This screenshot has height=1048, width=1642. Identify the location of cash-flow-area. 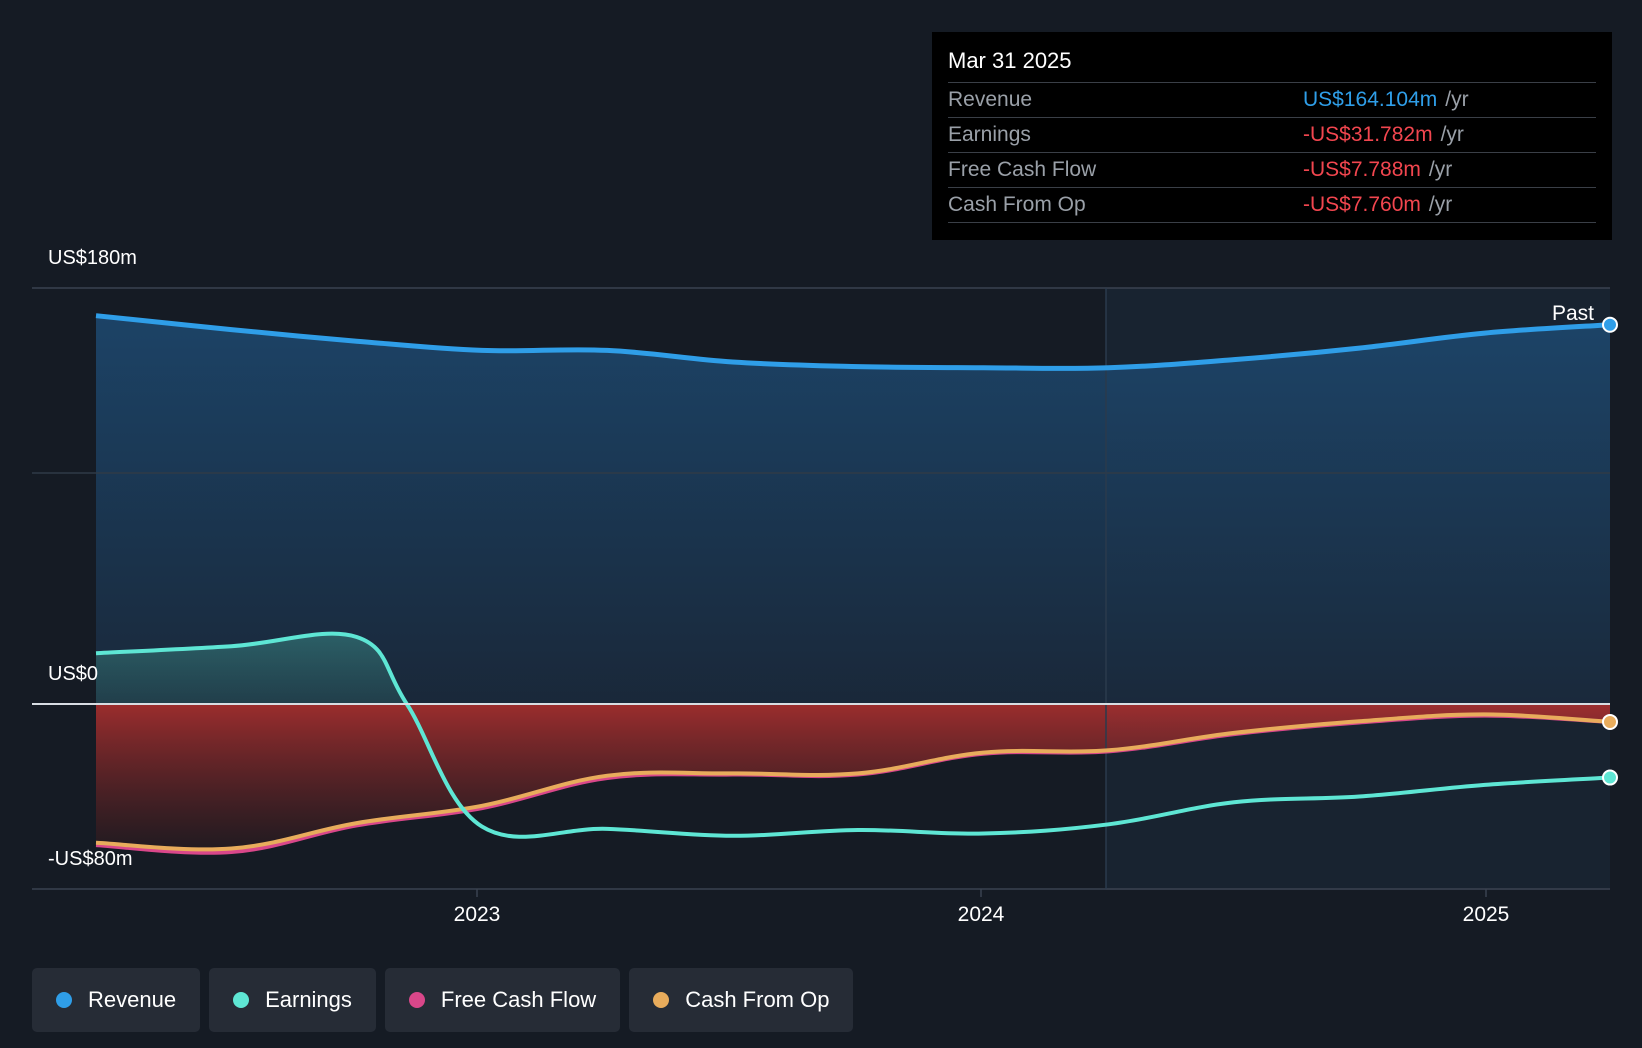
(853, 777).